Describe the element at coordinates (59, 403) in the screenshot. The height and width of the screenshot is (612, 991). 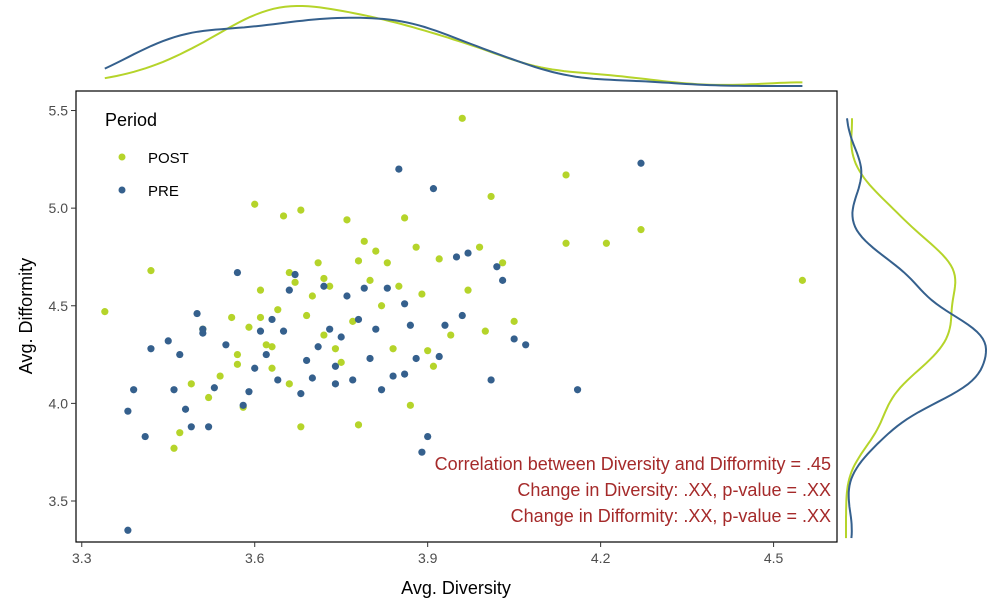
I see `y-tick-label: 4.0` at that location.